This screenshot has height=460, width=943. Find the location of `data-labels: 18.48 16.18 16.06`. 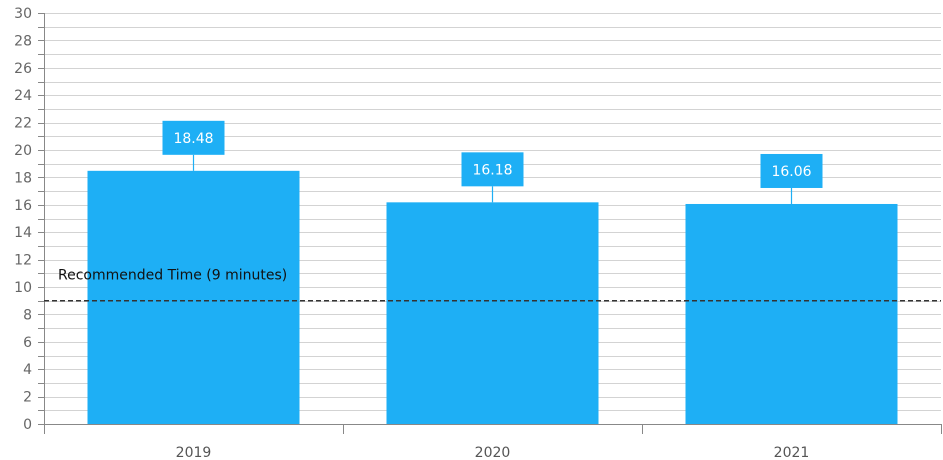

data-labels: 18.48 16.18 16.06 is located at coordinates (492, 162).